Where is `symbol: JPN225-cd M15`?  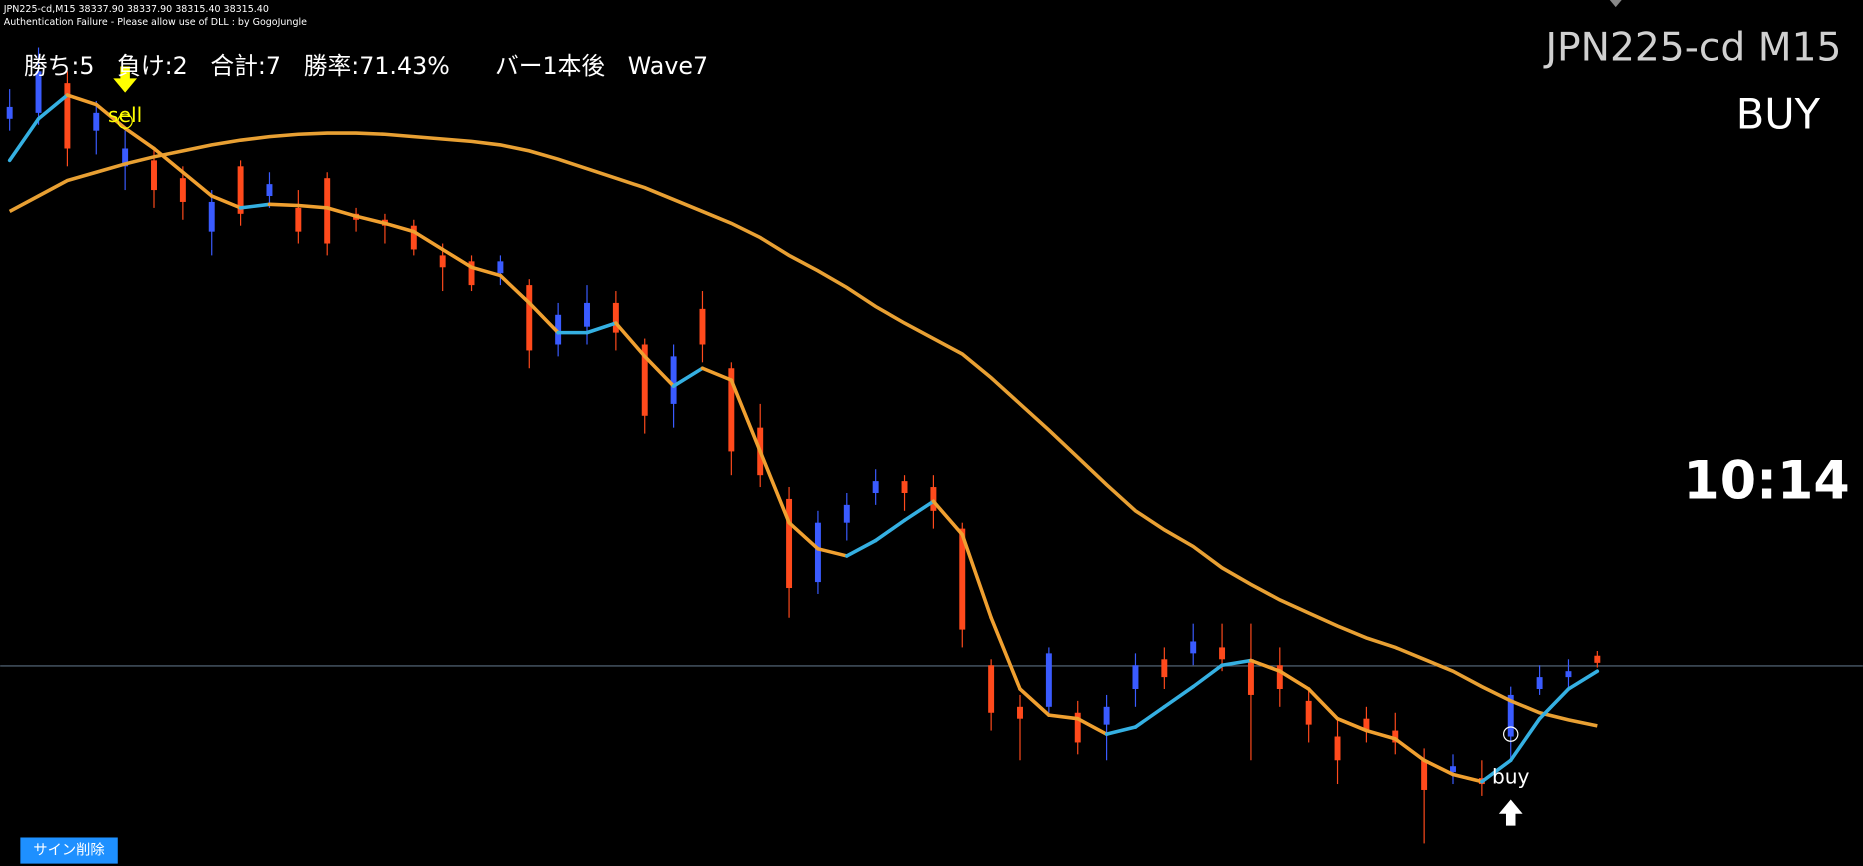 symbol: JPN225-cd M15 is located at coordinates (1691, 47).